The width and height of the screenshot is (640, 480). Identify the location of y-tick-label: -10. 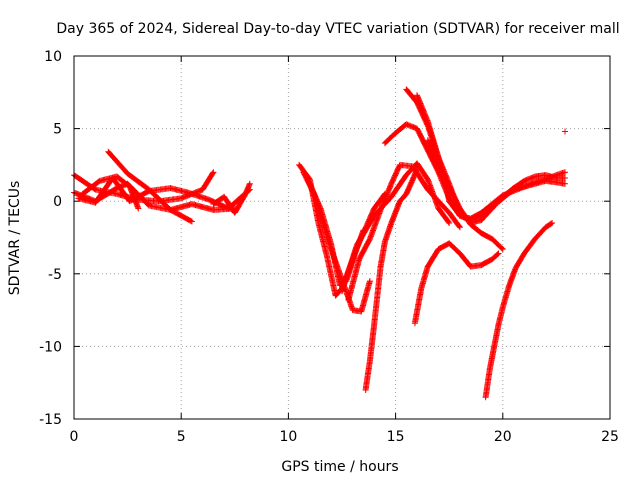
(50, 347).